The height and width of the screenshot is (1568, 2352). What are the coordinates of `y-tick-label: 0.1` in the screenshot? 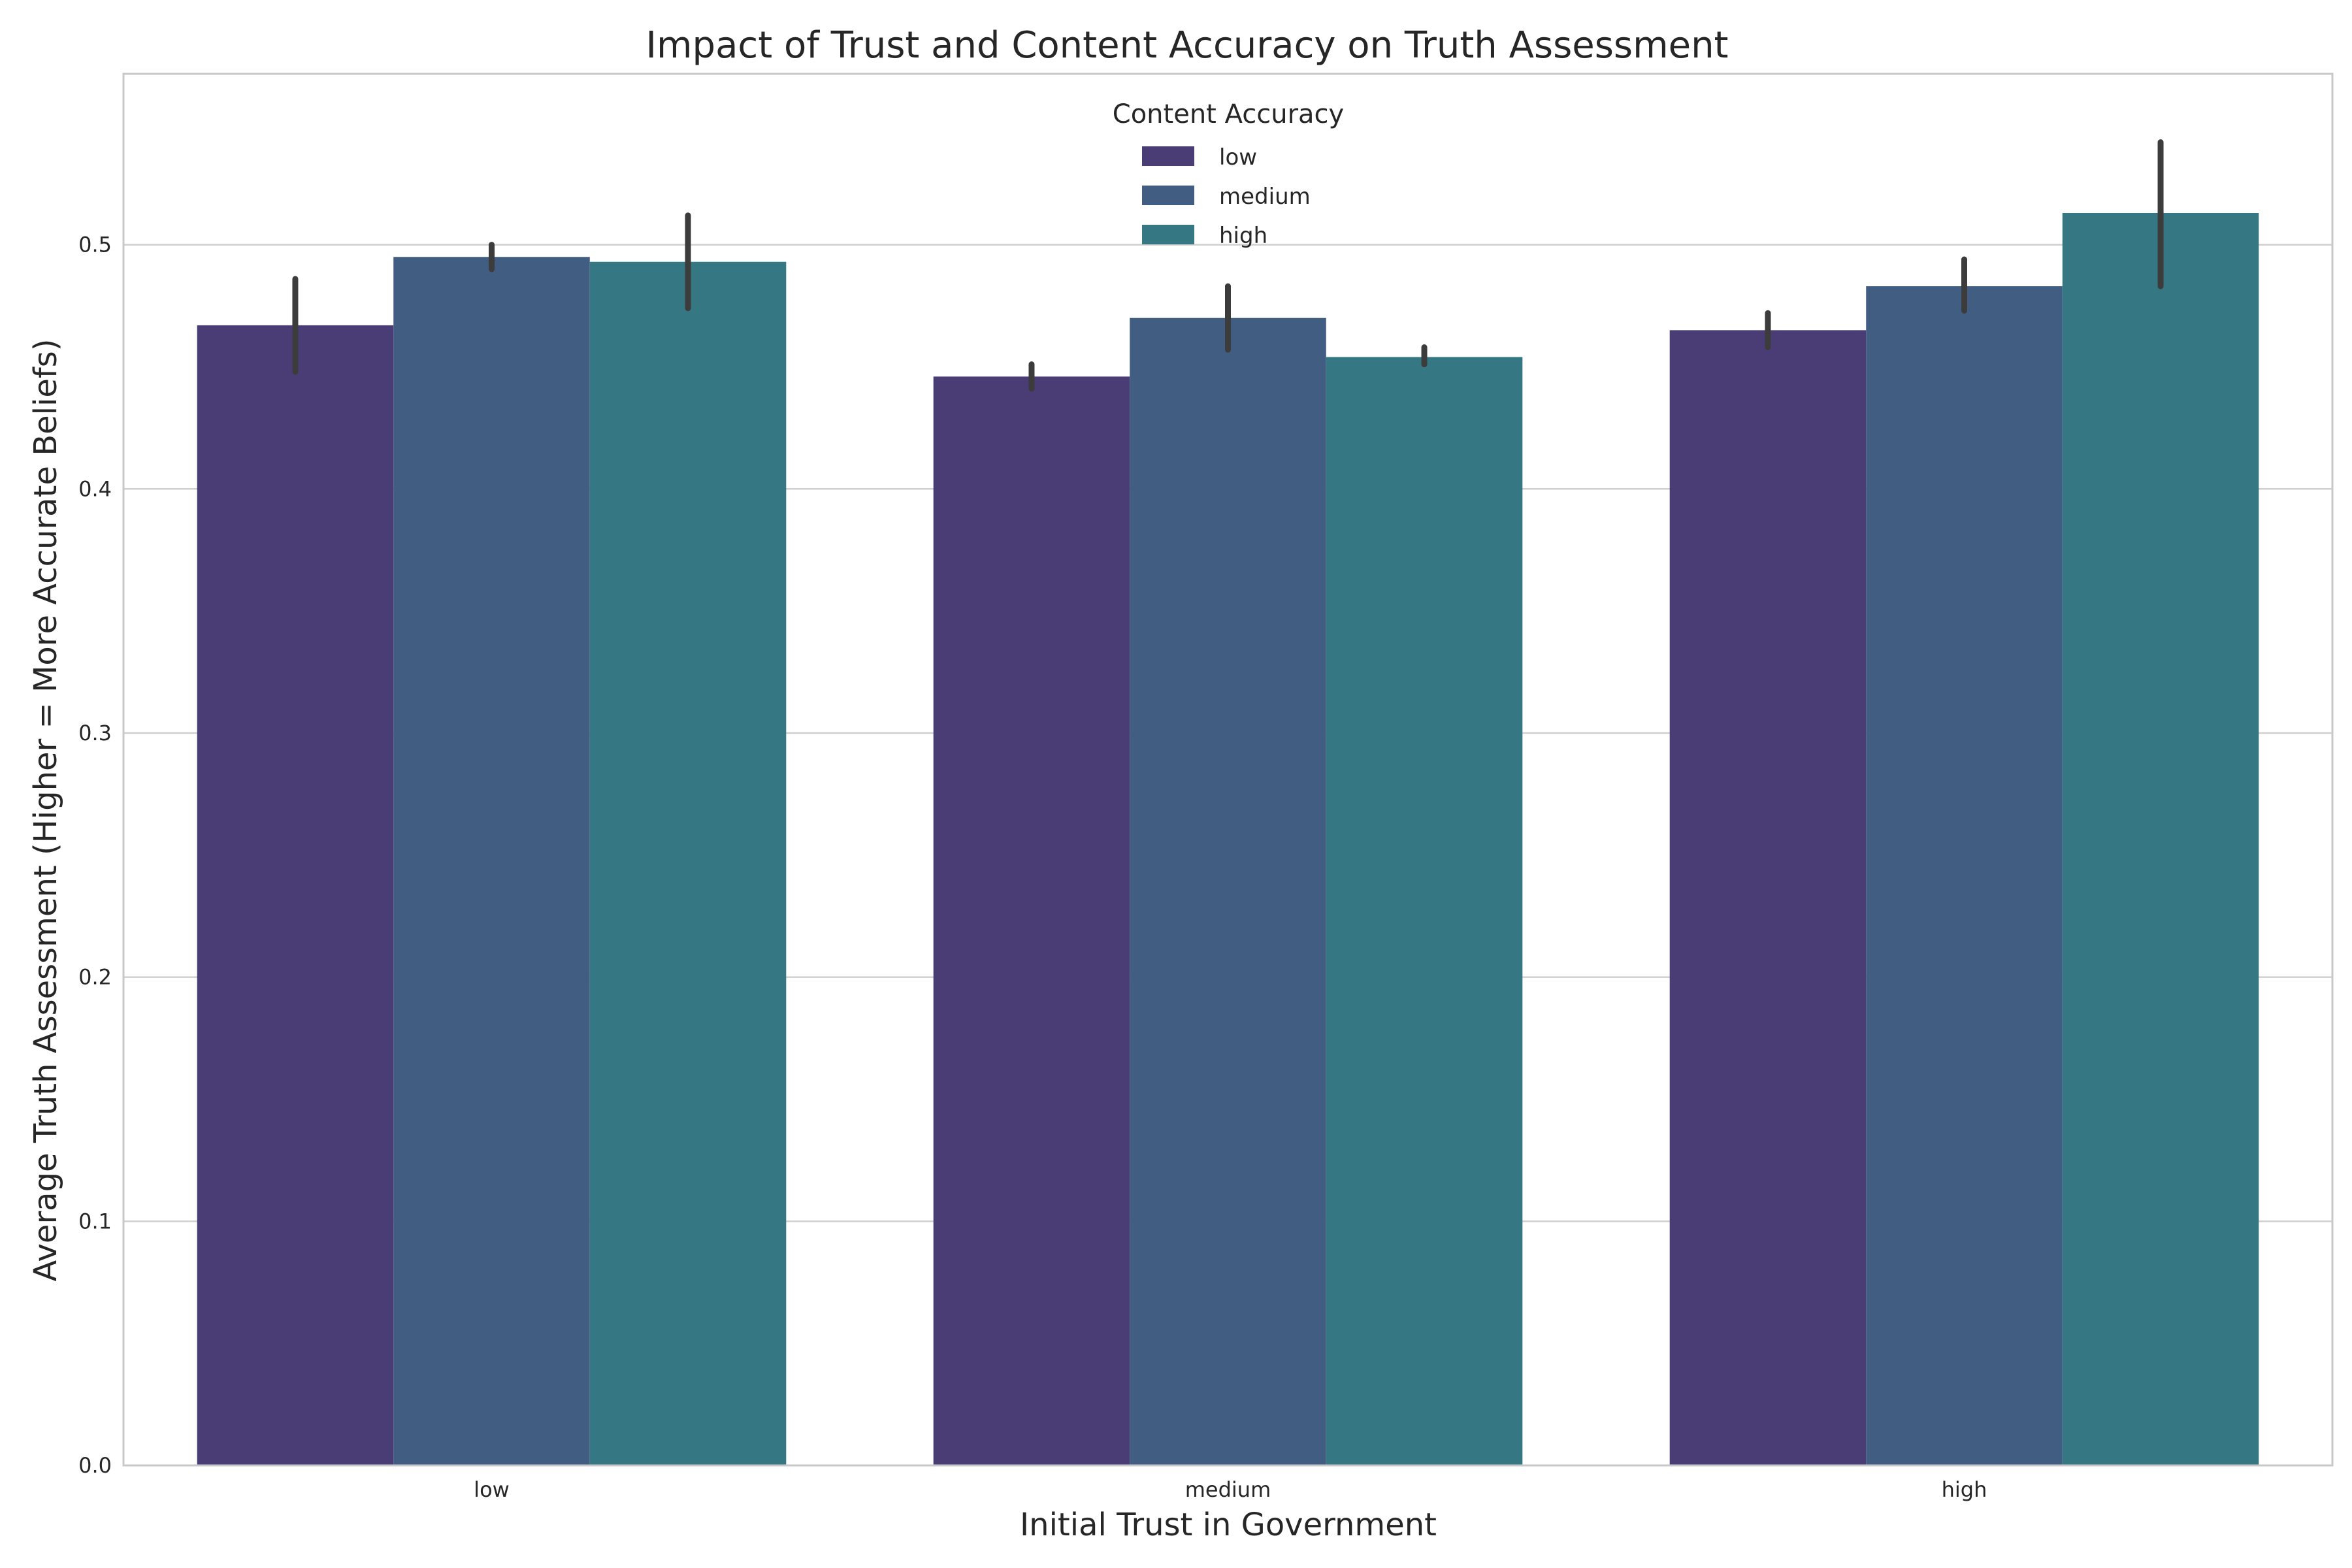 It's located at (95, 1221).